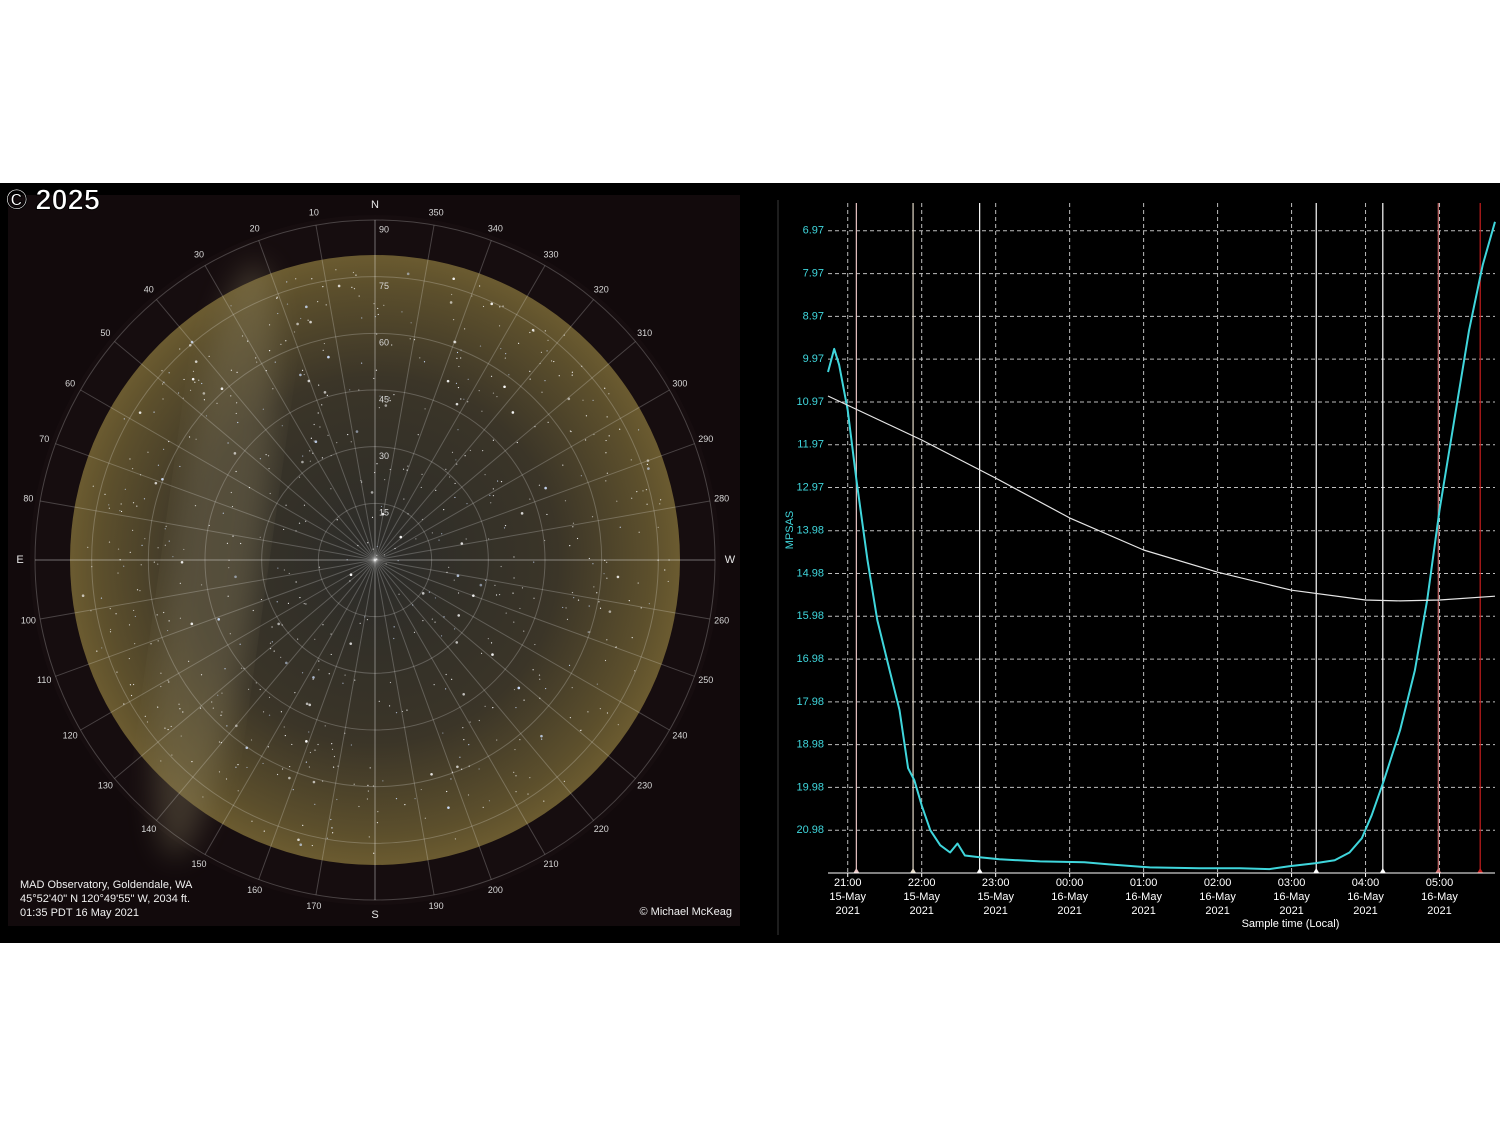 This screenshot has width=1500, height=1125. What do you see at coordinates (436, 213) in the screenshot?
I see `azimuth-label: 350` at bounding box center [436, 213].